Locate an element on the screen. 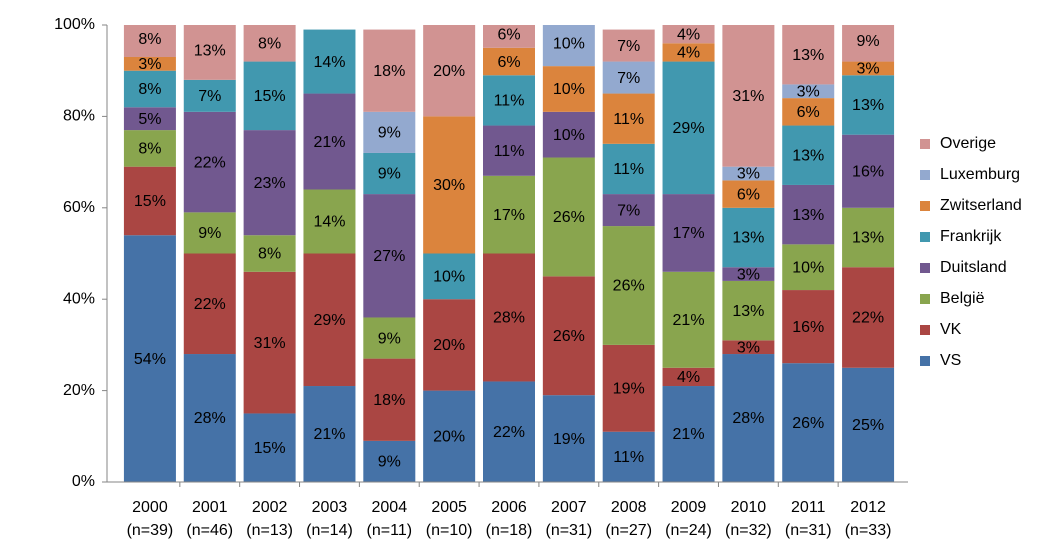 This screenshot has width=1058, height=557. x-tick-label: 2001 is located at coordinates (210, 507).